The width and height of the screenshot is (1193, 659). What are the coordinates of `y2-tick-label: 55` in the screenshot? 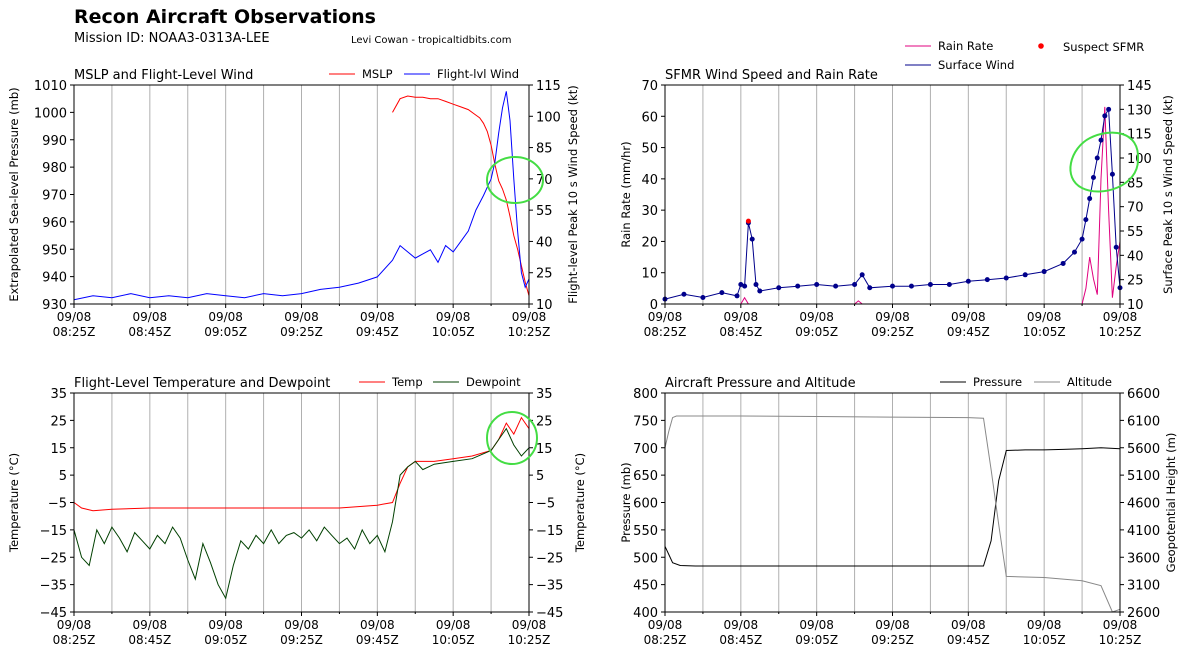 It's located at (544, 211).